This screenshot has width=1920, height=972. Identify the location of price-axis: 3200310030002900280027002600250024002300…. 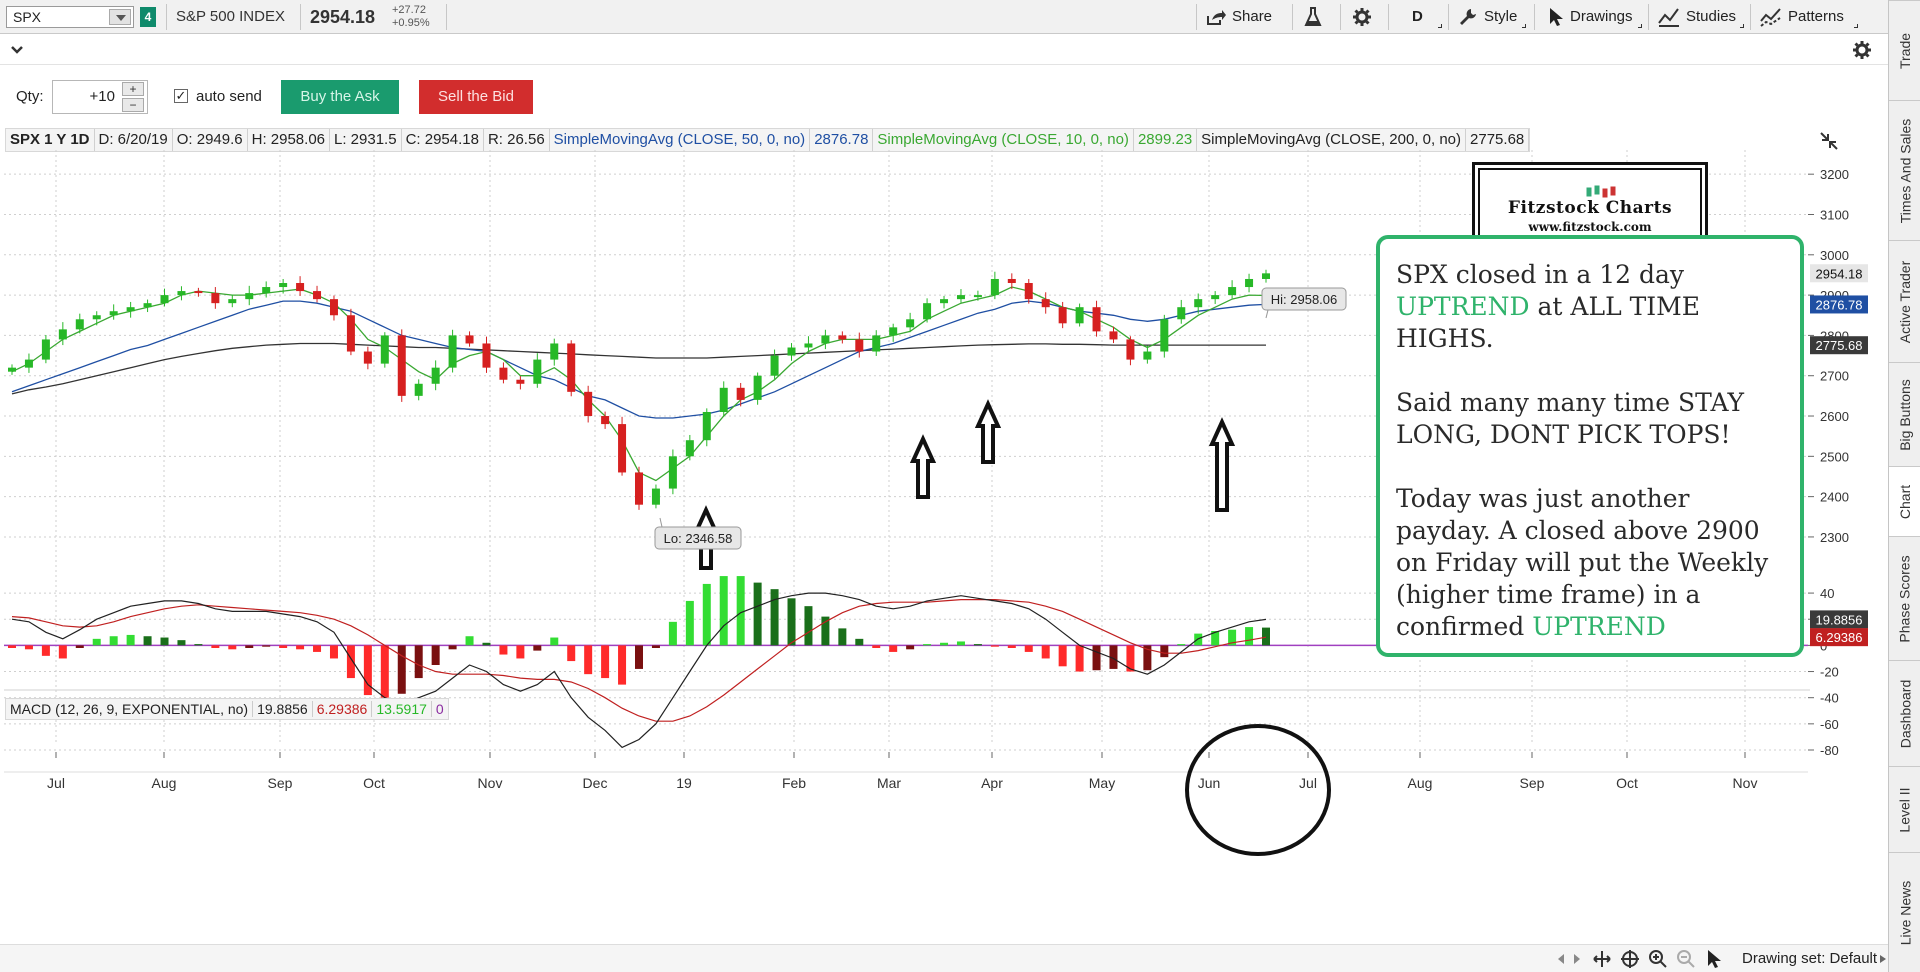
(1838, 356).